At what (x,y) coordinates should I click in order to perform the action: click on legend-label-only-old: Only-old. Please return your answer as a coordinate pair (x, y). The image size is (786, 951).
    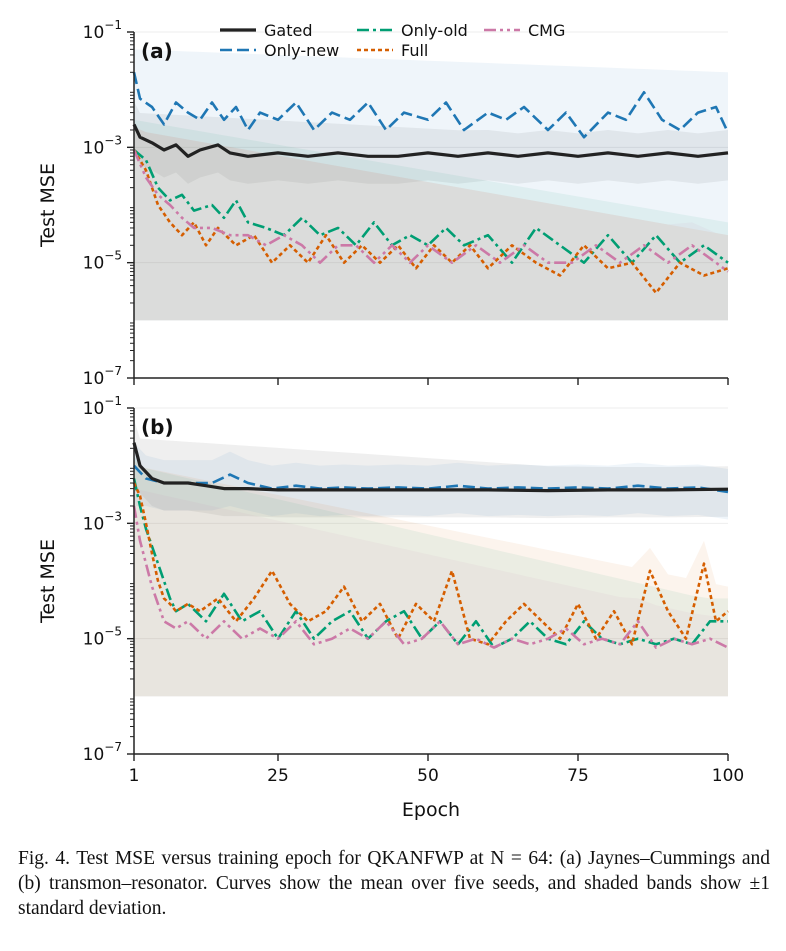
    Looking at the image, I should click on (434, 30).